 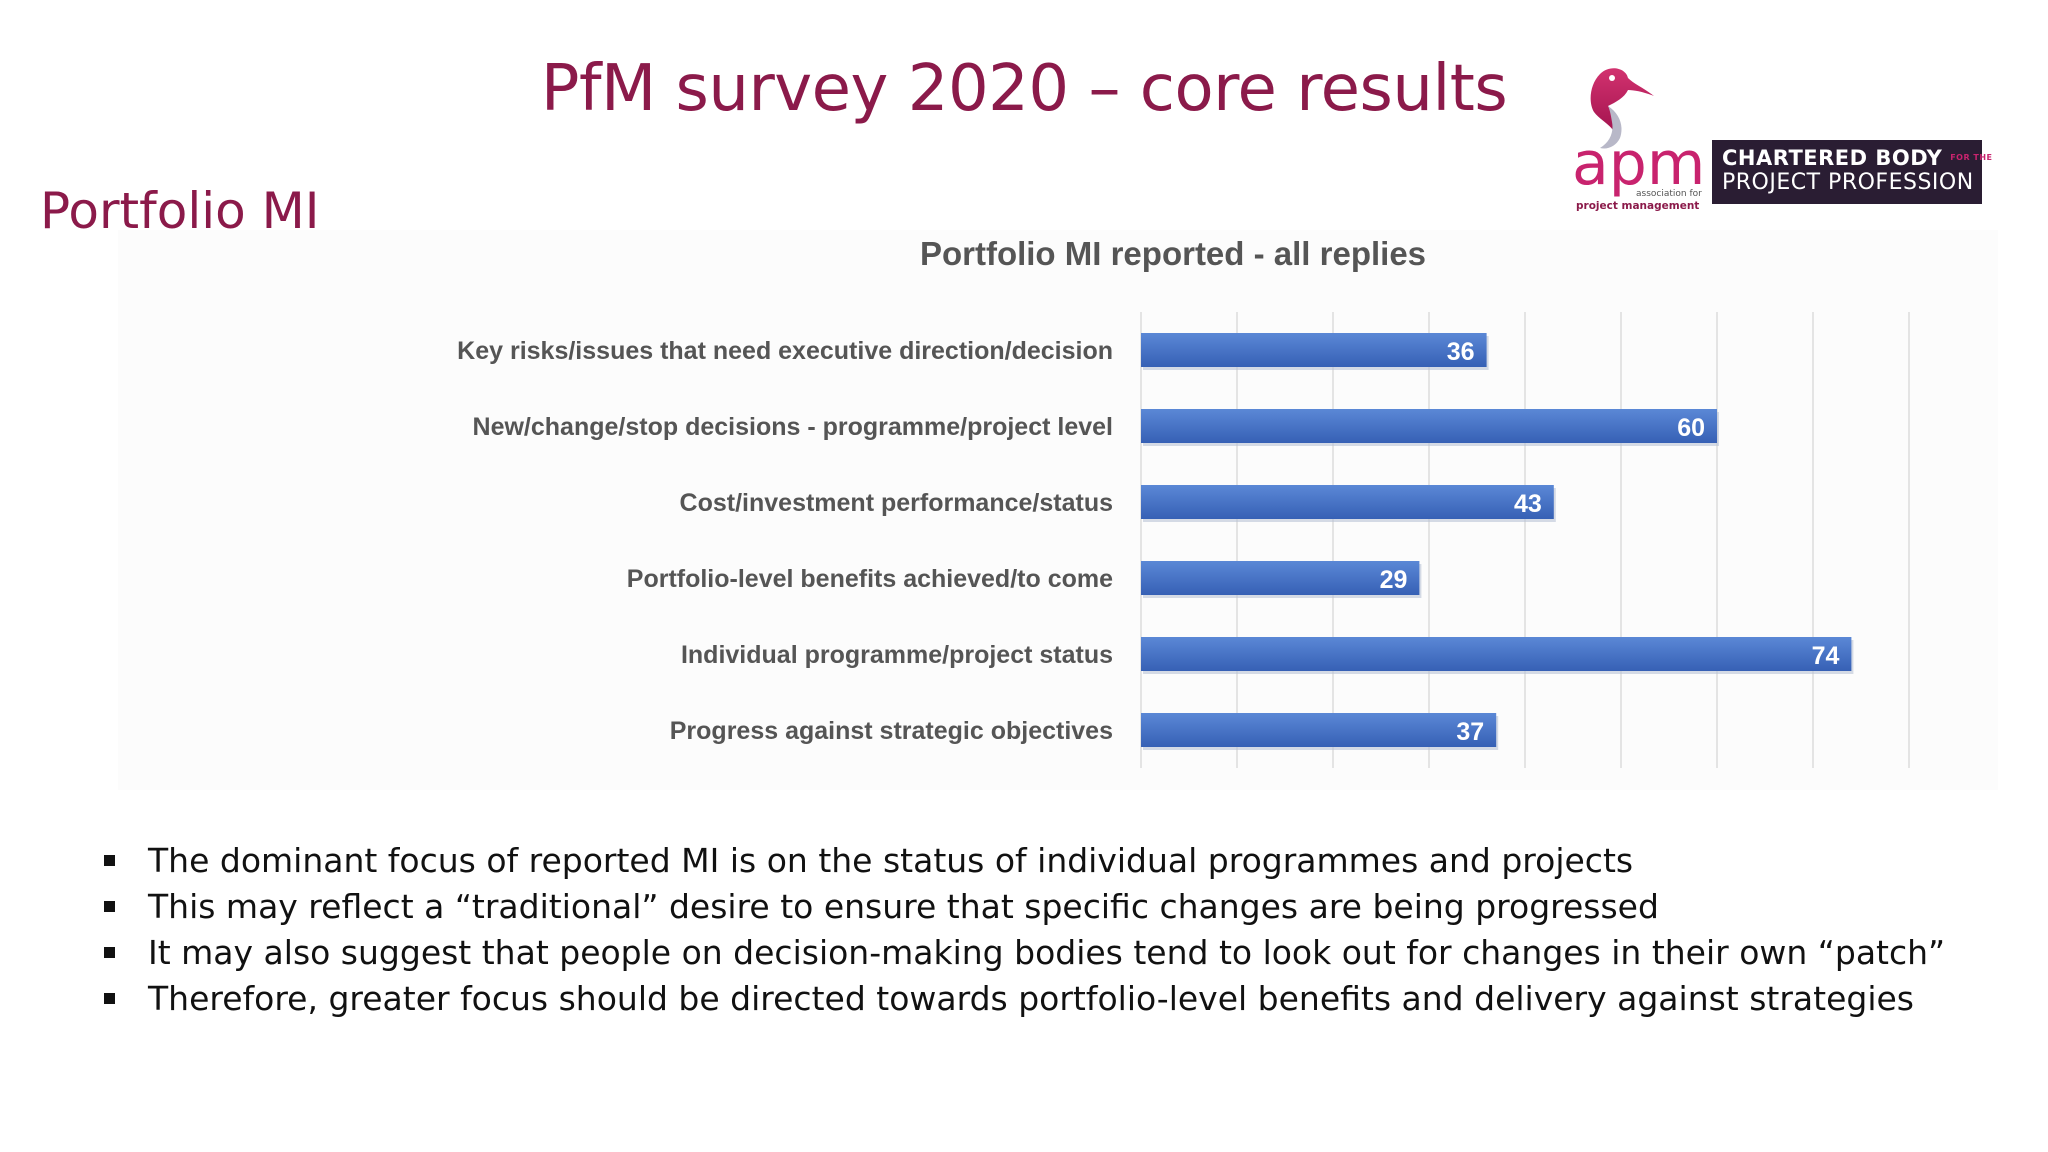 What do you see at coordinates (1848, 182) in the screenshot?
I see `chartered-line-2: PROJECT PROFESSION` at bounding box center [1848, 182].